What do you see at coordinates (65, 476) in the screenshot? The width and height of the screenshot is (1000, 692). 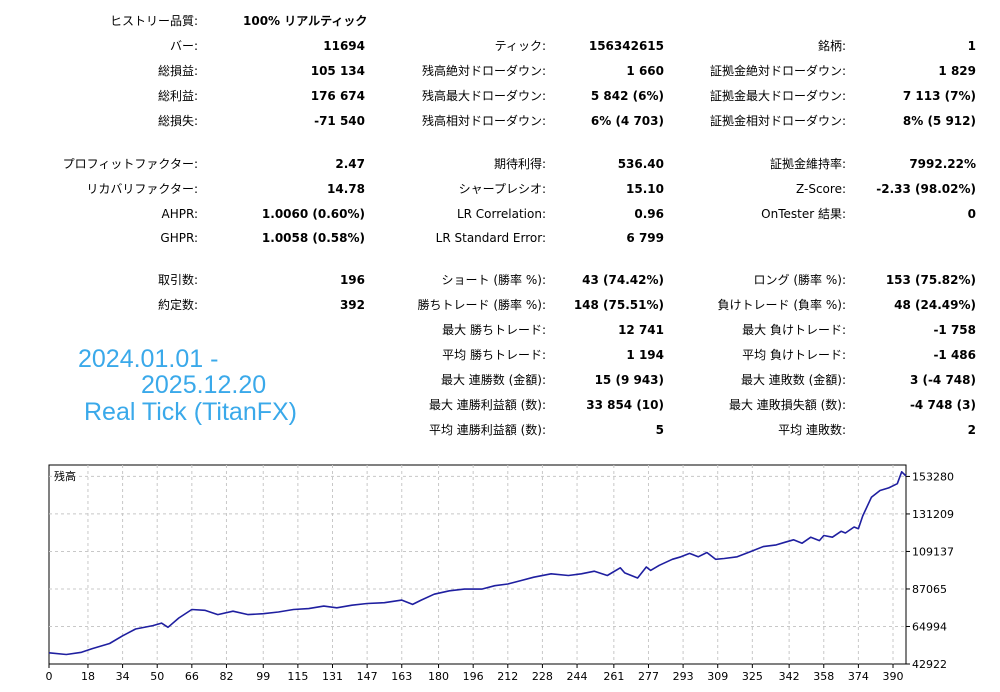 I see `chart-title: 残高` at bounding box center [65, 476].